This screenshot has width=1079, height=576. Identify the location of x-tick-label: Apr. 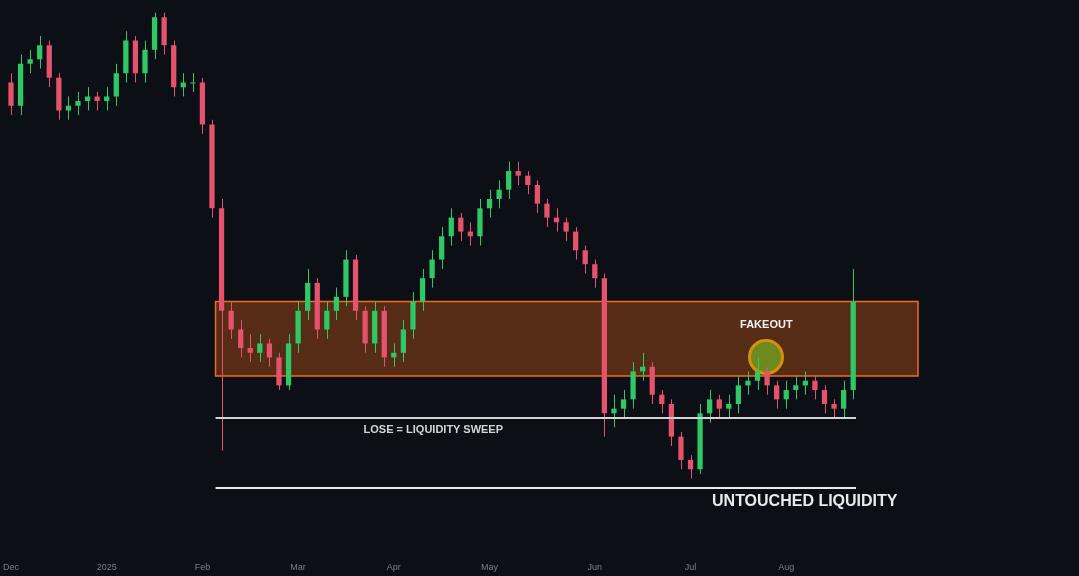
(393, 567).